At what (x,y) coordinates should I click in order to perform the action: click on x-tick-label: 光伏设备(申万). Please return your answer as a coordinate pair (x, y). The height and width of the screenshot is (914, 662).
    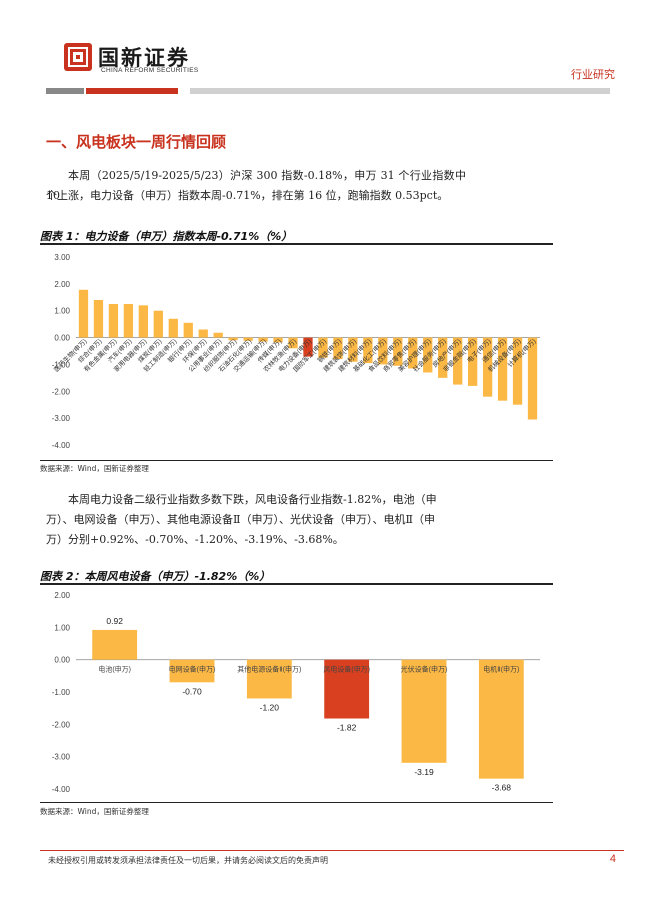
    Looking at the image, I should click on (424, 669).